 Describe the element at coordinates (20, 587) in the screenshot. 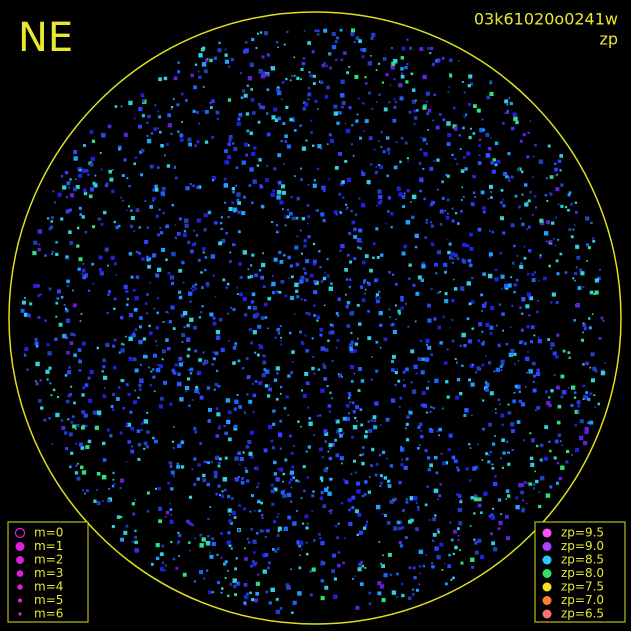

I see `magnitude-marker` at that location.